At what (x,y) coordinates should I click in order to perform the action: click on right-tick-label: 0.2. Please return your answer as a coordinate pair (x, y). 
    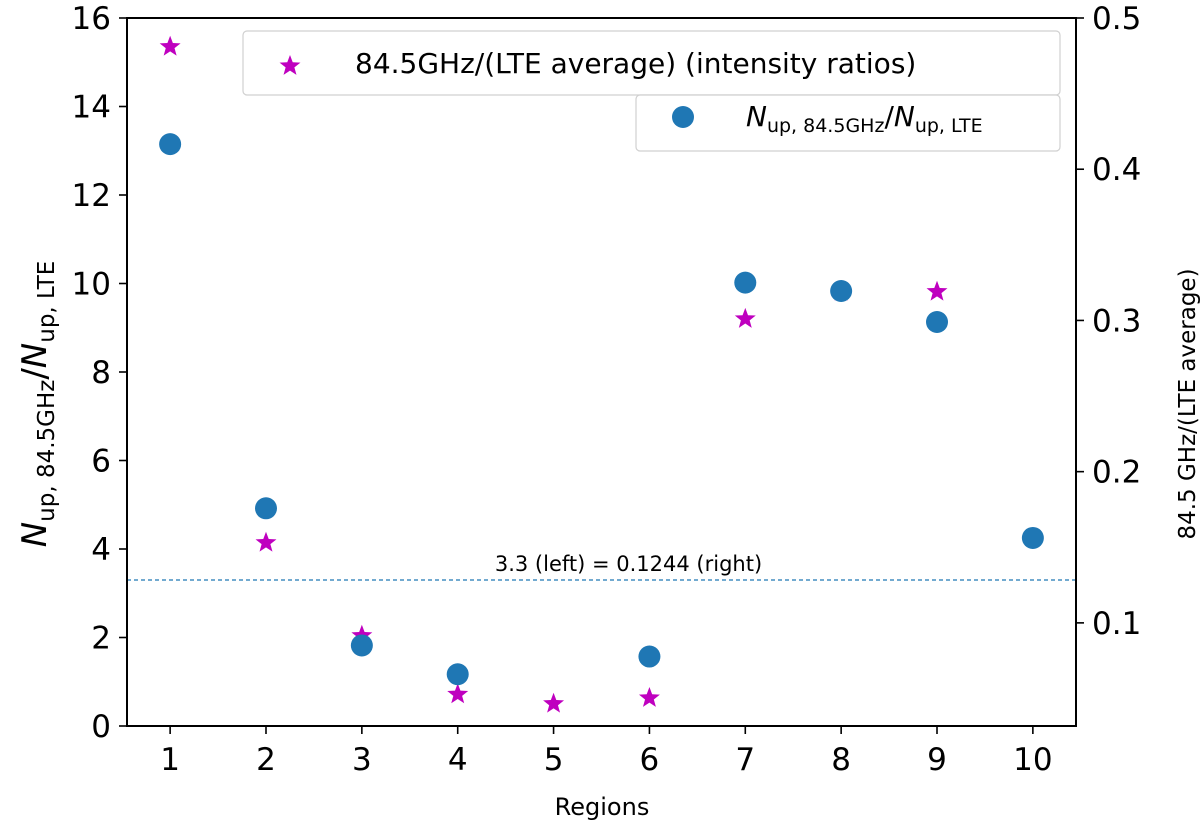
    Looking at the image, I should click on (1116, 473).